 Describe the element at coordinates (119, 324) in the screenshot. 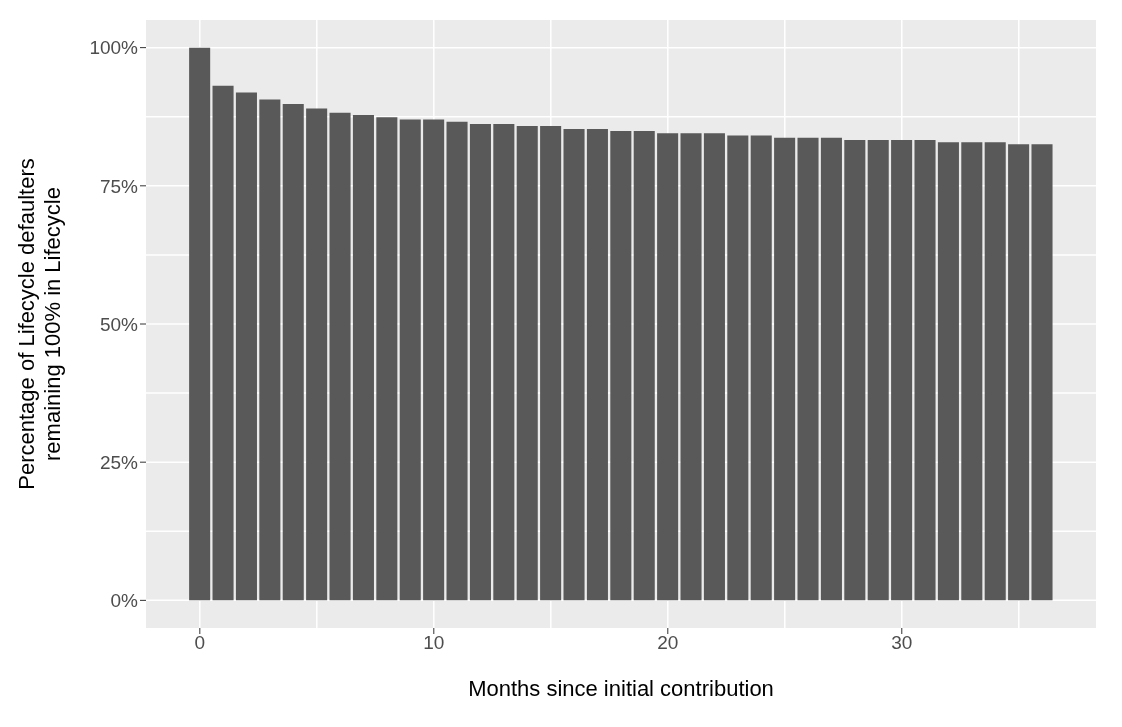

I see `y-tick-label: 50%` at that location.